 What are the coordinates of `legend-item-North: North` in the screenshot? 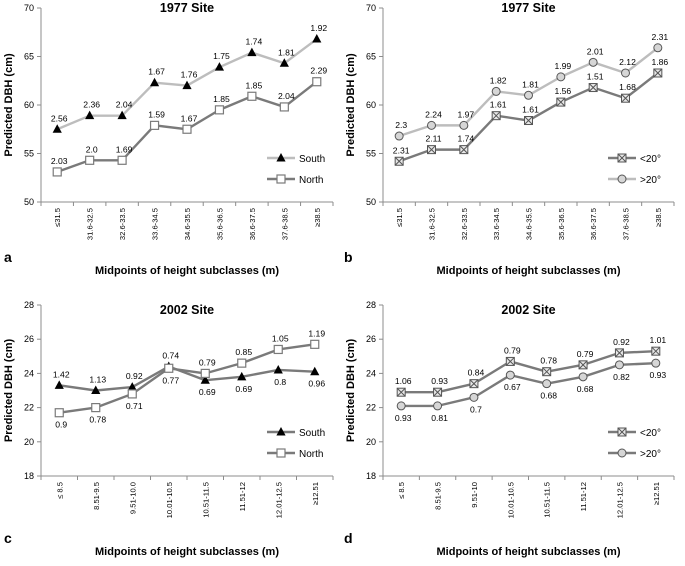 It's located at (295, 454).